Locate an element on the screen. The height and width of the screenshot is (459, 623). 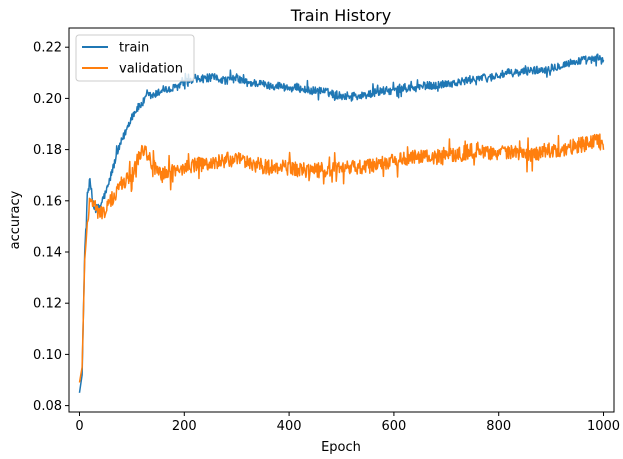
chart-title: Train History is located at coordinates (340, 15).